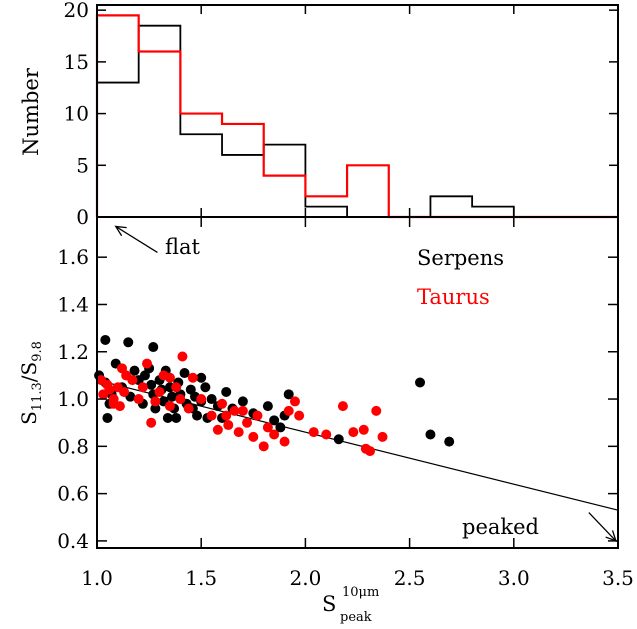  What do you see at coordinates (73, 352) in the screenshot?
I see `scatter-ytick-label: 1.2` at bounding box center [73, 352].